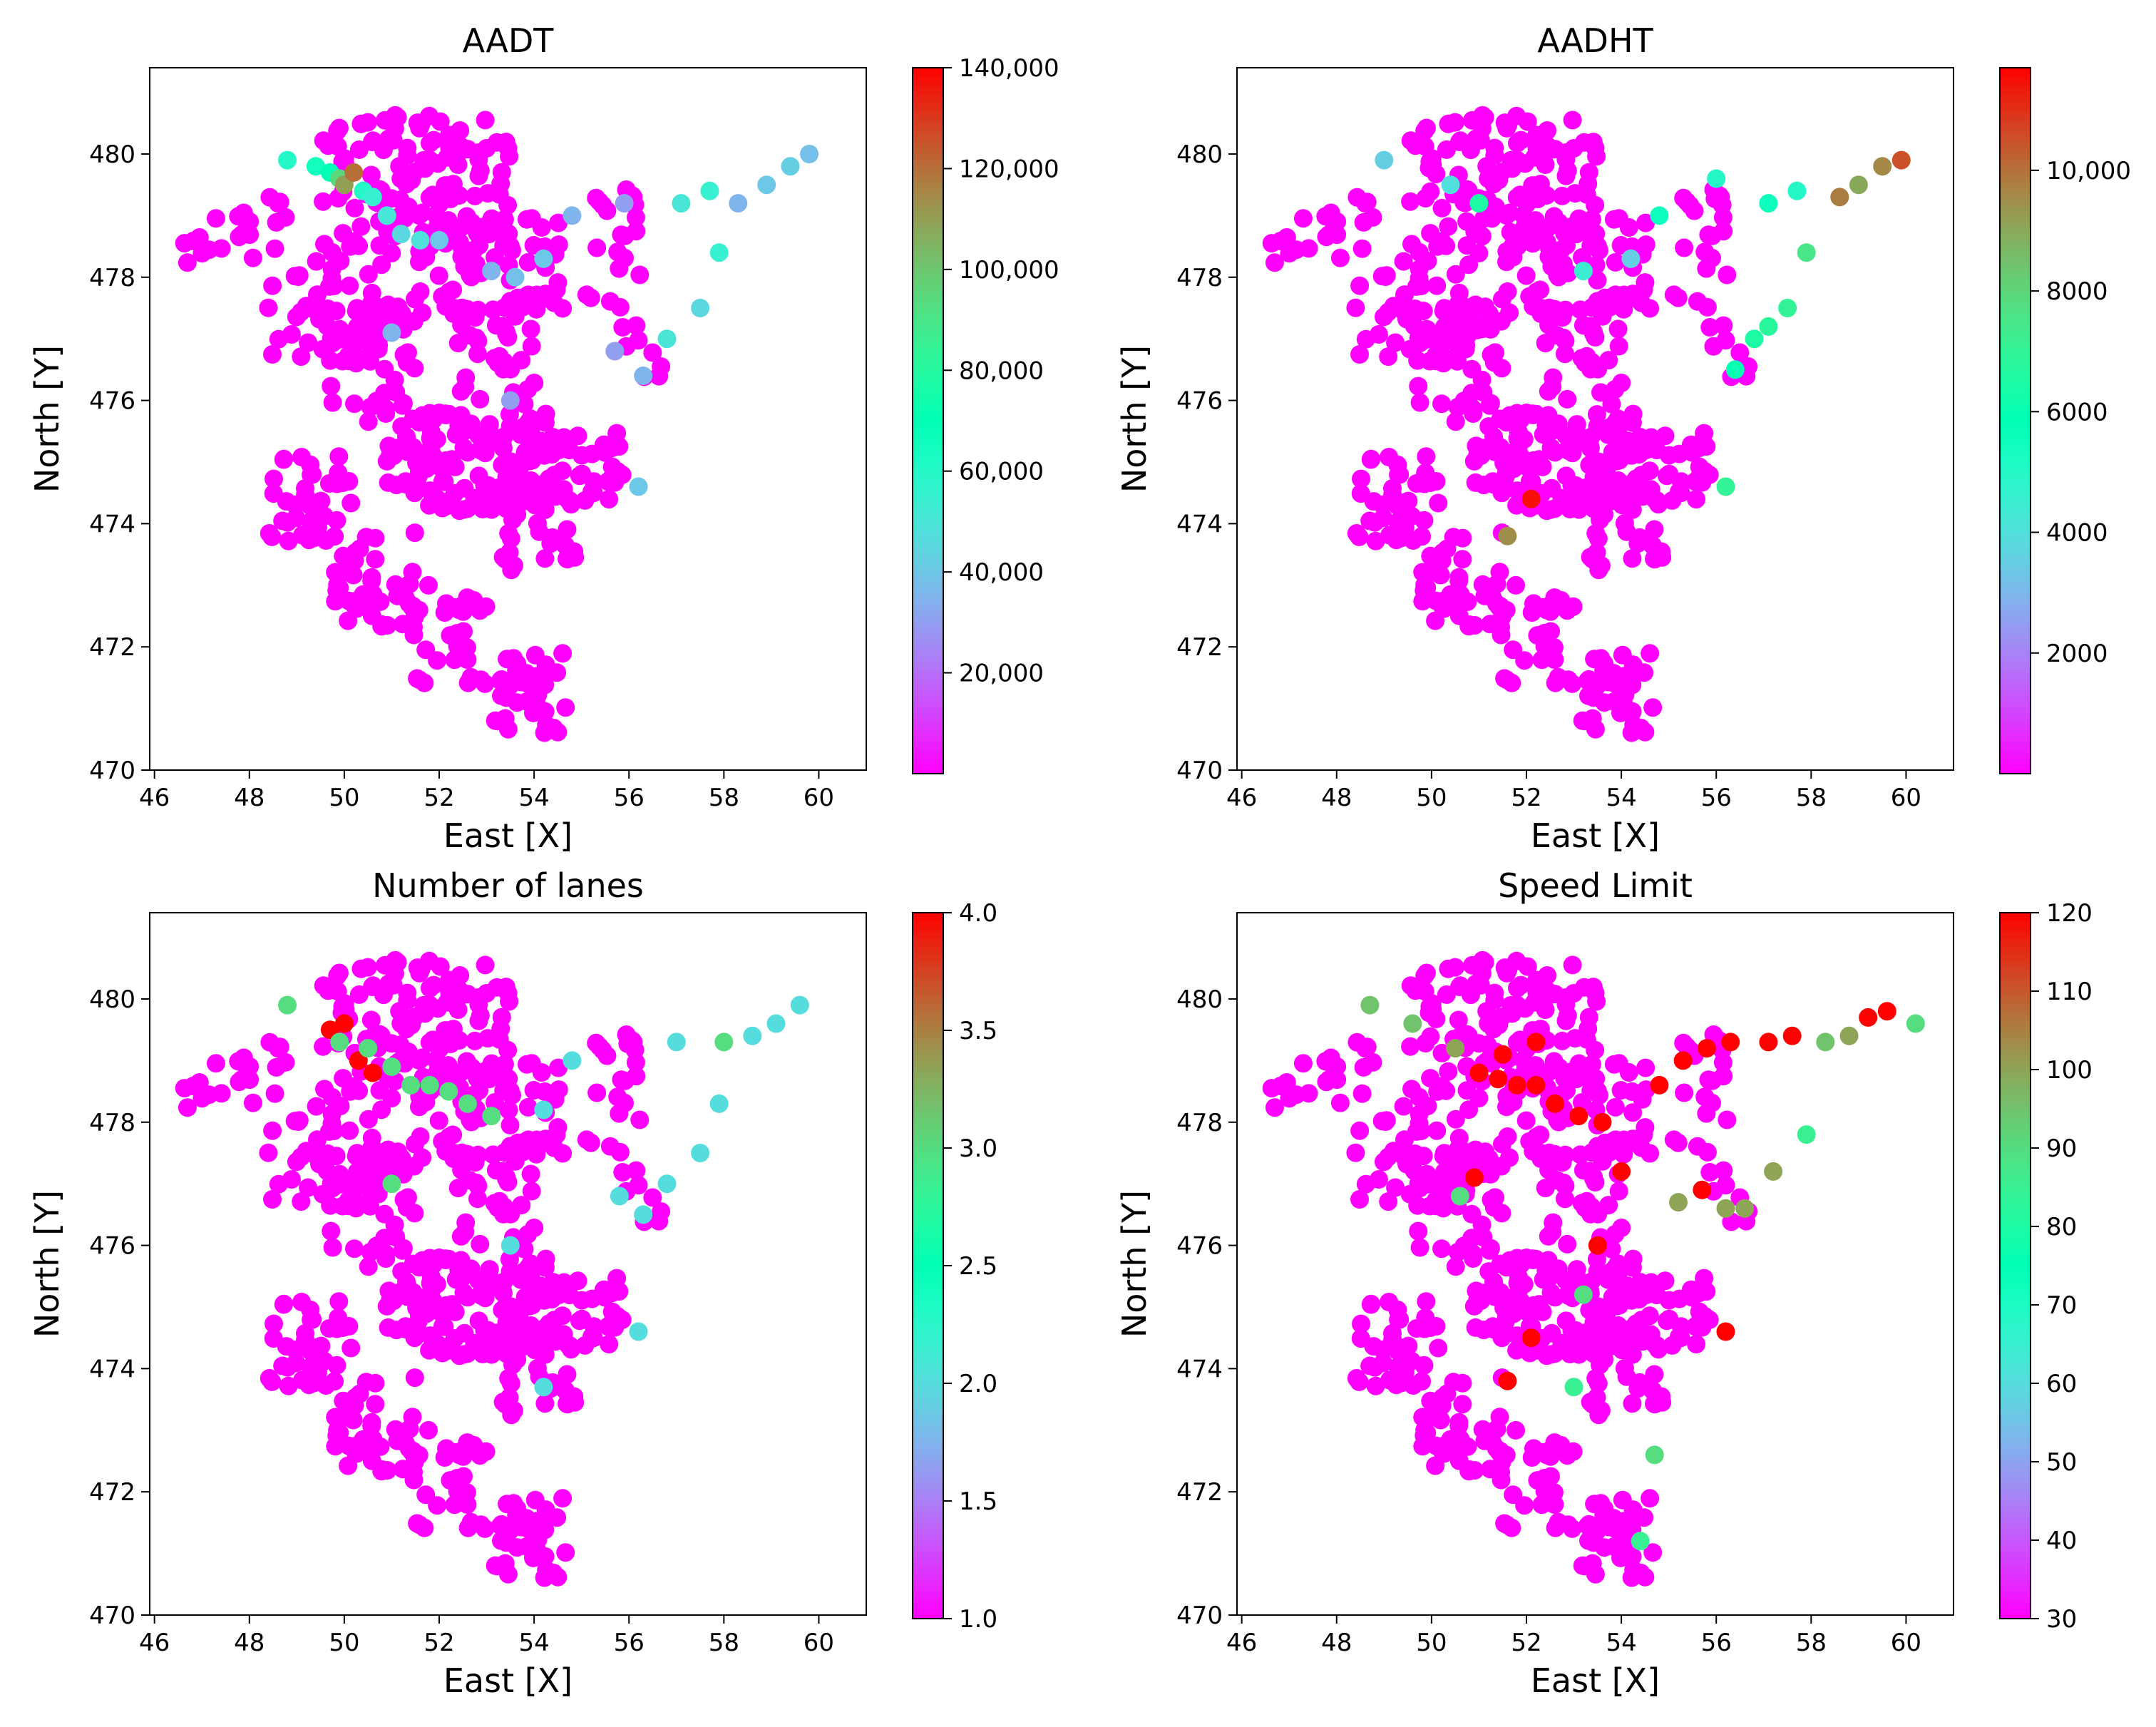  I want to click on y-tick-label: 472, so click(112, 1493).